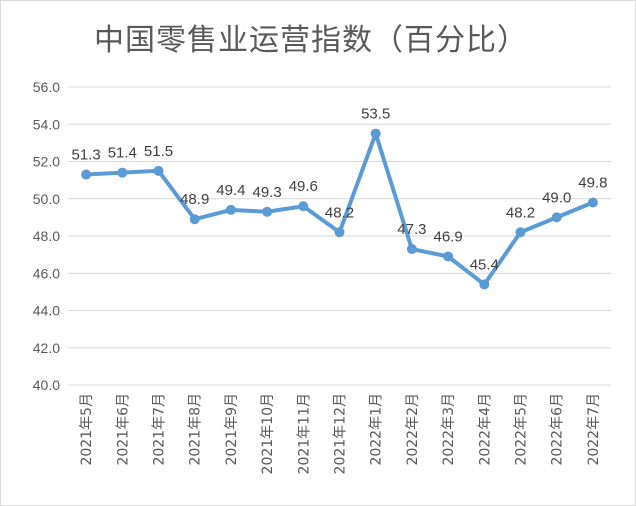 The image size is (636, 506). I want to click on x-tick-label: 2021年12月, so click(341, 433).